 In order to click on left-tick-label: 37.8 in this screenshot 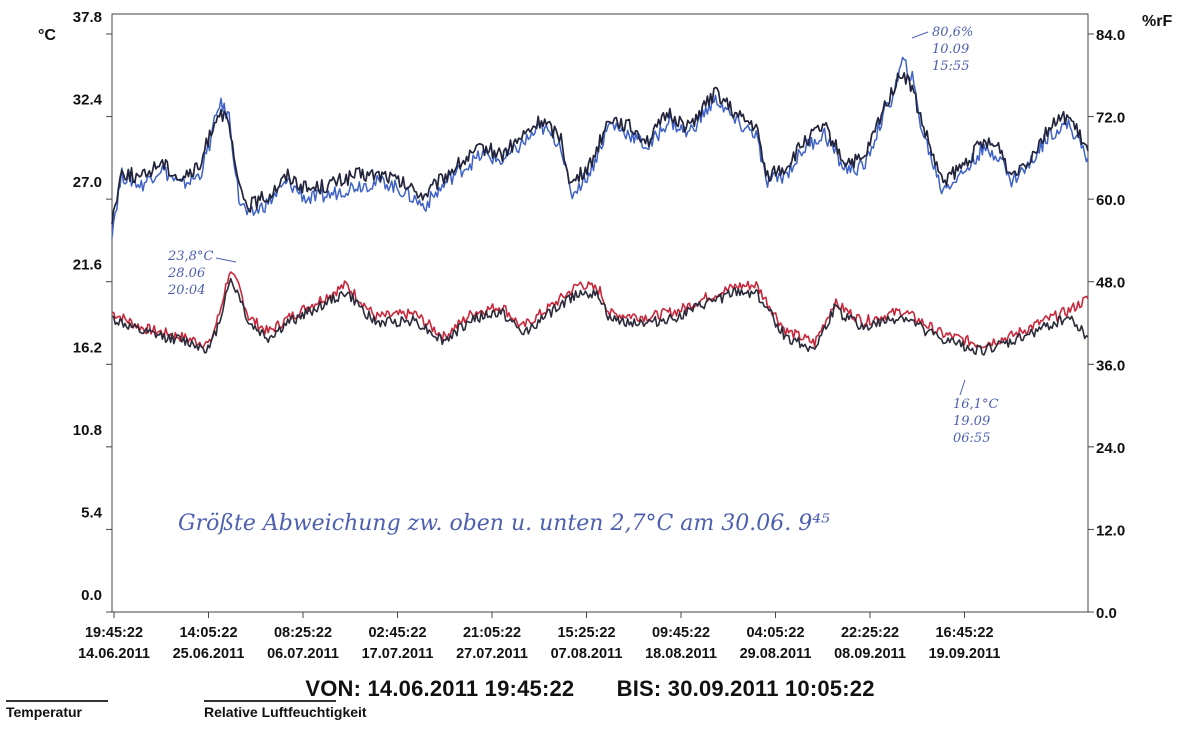, I will do `click(87, 17)`.